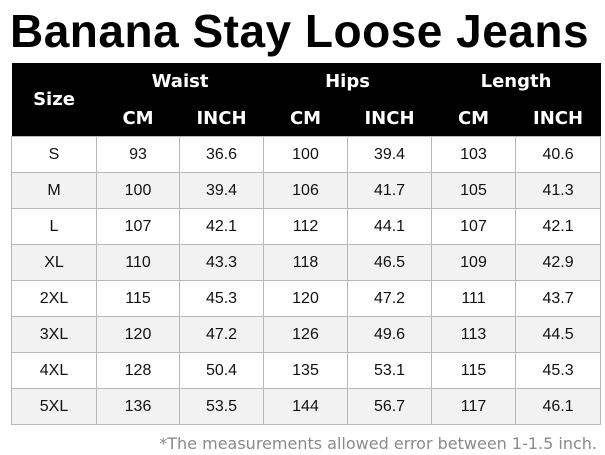 Image resolution: width=605 pixels, height=455 pixels. I want to click on waist-inch-cell: 42.1, so click(221, 226).